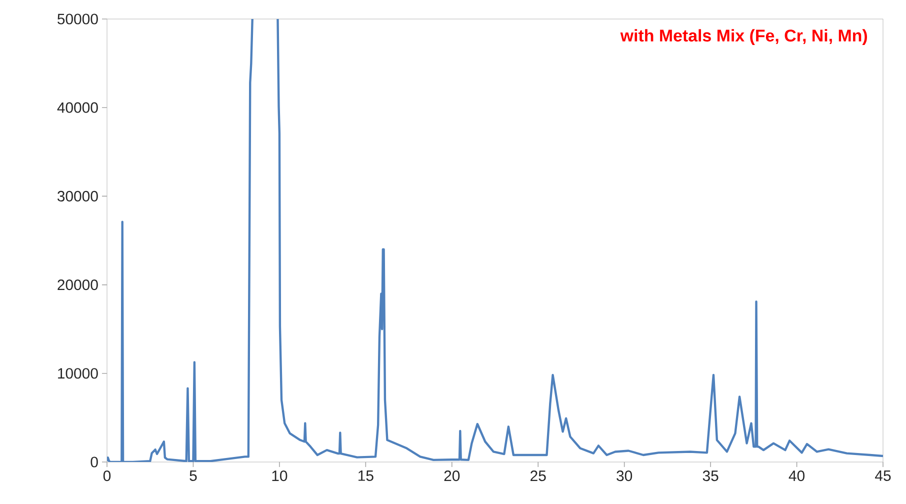 Image resolution: width=906 pixels, height=504 pixels. Describe the element at coordinates (77, 196) in the screenshot. I see `y-tick-label: 30000` at that location.